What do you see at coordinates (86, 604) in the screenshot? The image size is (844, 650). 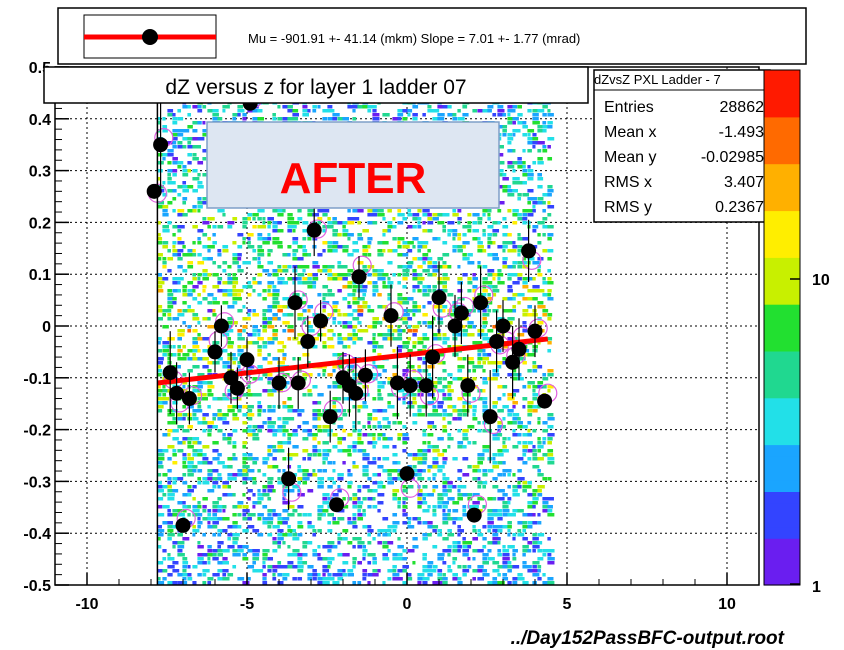 I see `x-tick-label: -10` at bounding box center [86, 604].